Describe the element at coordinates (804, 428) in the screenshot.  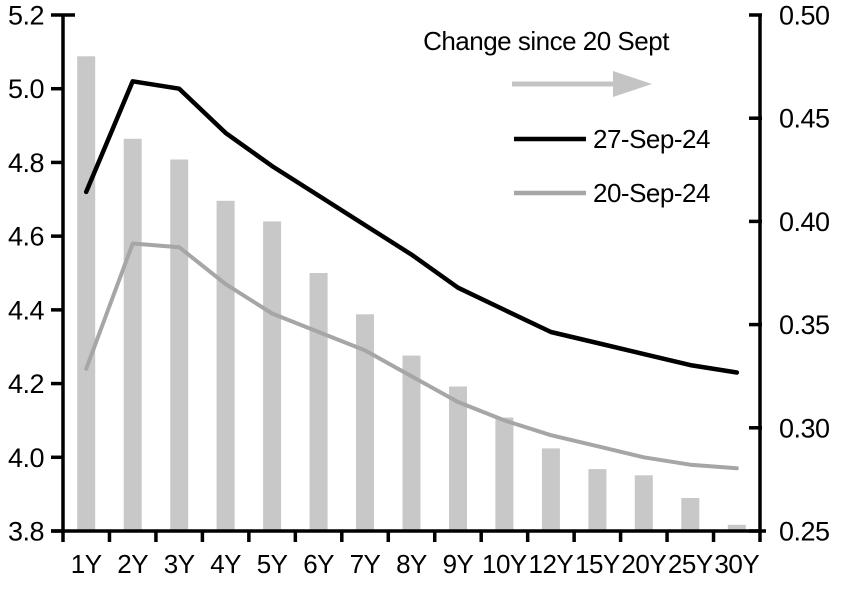
I see `right-axis-label-0.30: 0.30` at that location.